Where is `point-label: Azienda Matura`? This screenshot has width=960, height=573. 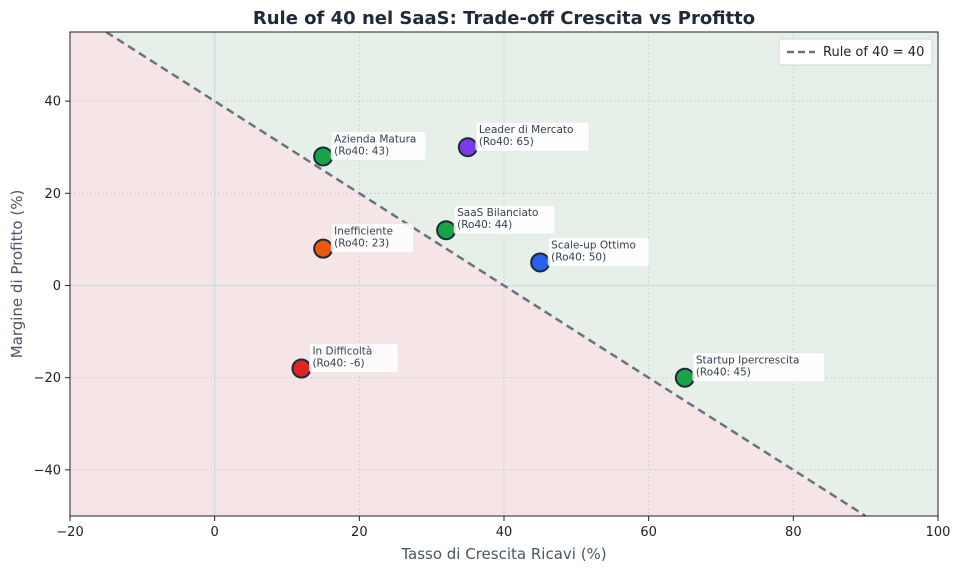 point-label: Azienda Matura is located at coordinates (375, 139).